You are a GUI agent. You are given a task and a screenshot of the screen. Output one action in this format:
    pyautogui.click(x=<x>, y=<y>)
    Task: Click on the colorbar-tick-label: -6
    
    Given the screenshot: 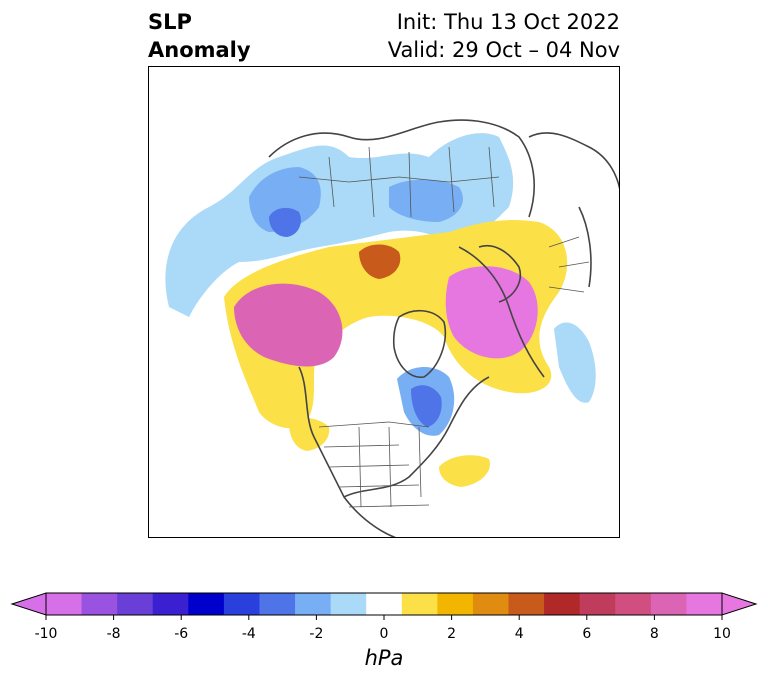 What is the action you would take?
    pyautogui.click(x=181, y=634)
    